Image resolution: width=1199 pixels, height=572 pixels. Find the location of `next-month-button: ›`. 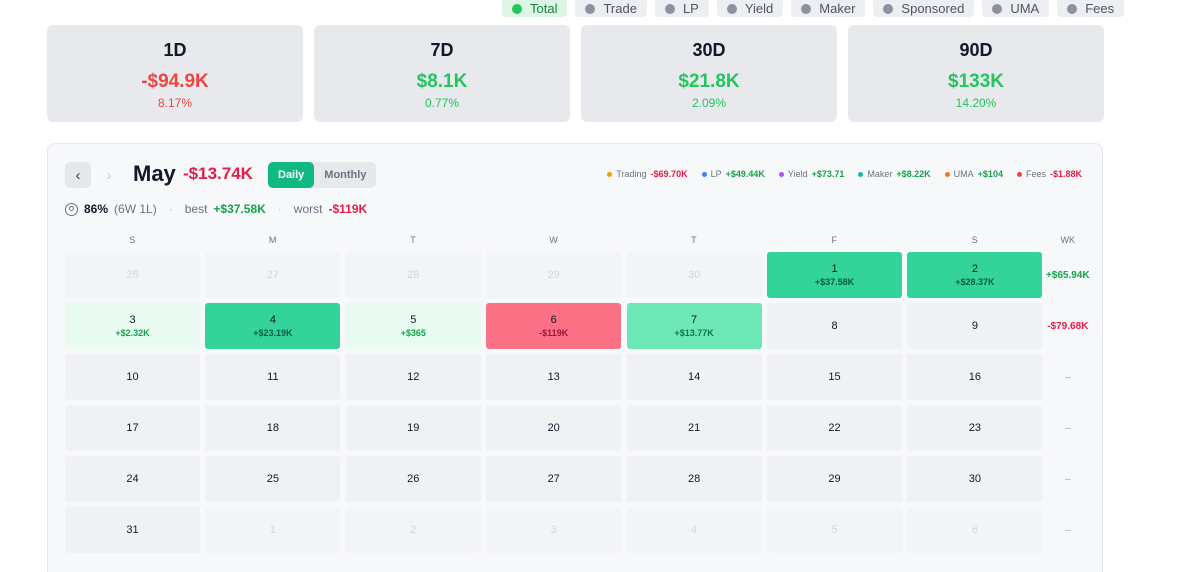

next-month-button: › is located at coordinates (109, 175).